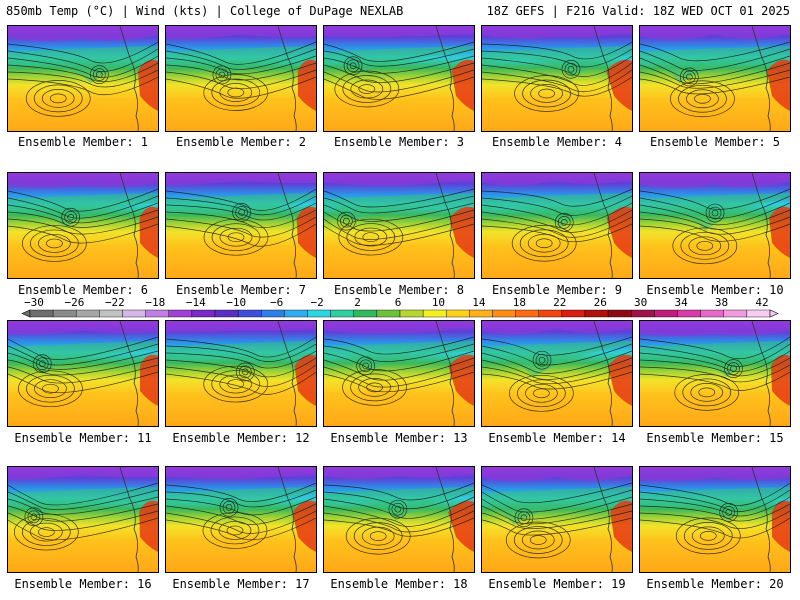 The height and width of the screenshot is (600, 800). I want to click on colorbar-tick-label: −30, so click(34, 302).